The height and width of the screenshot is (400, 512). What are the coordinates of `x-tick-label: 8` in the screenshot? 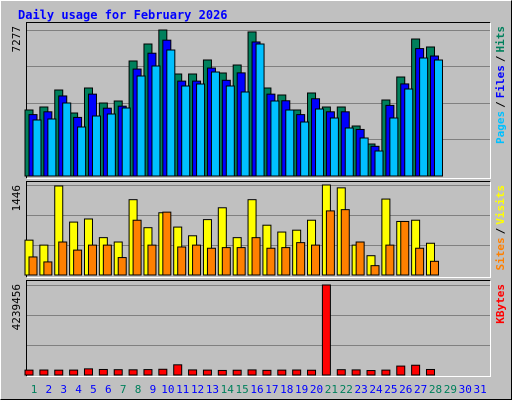 It's located at (138, 389).